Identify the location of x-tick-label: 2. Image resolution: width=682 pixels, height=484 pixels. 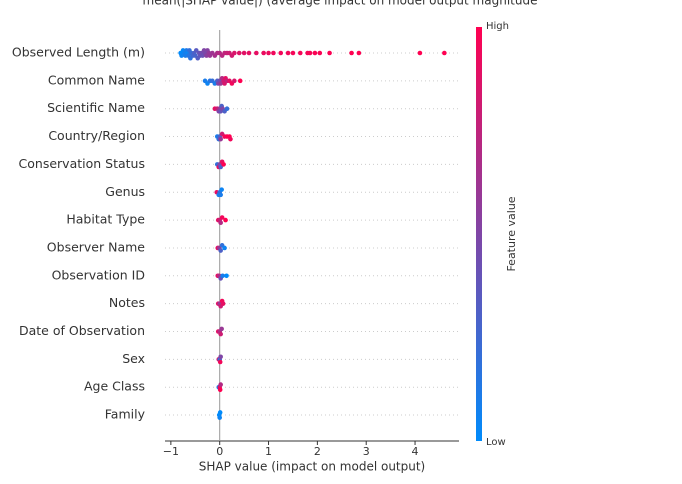
(317, 451).